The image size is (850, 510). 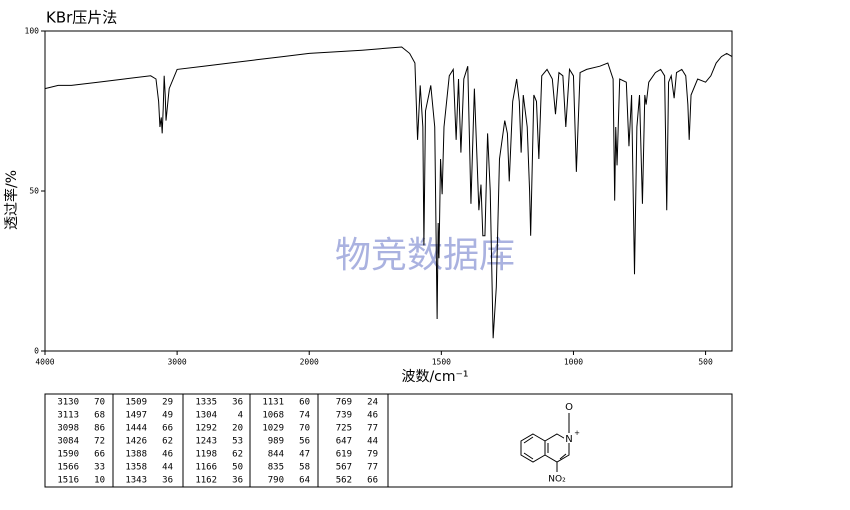 I want to click on ring, so click(x=533, y=448).